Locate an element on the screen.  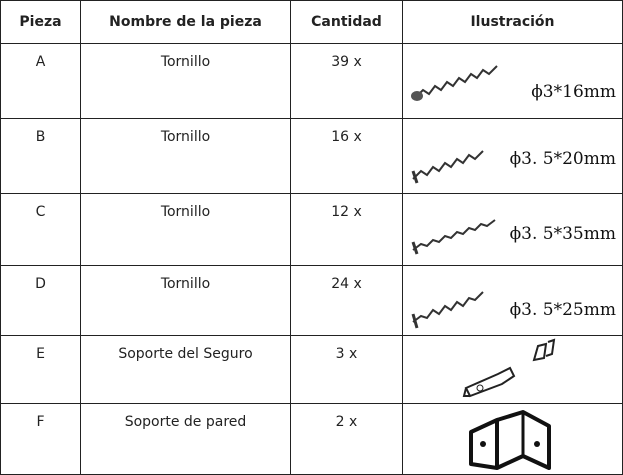
cell: B is located at coordinates (40, 156).